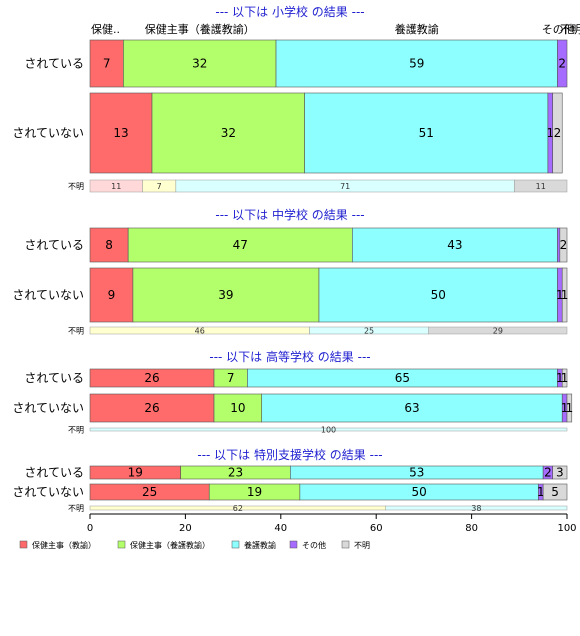  Describe the element at coordinates (418, 492) in the screenshot. I see `value-label: 50` at that location.